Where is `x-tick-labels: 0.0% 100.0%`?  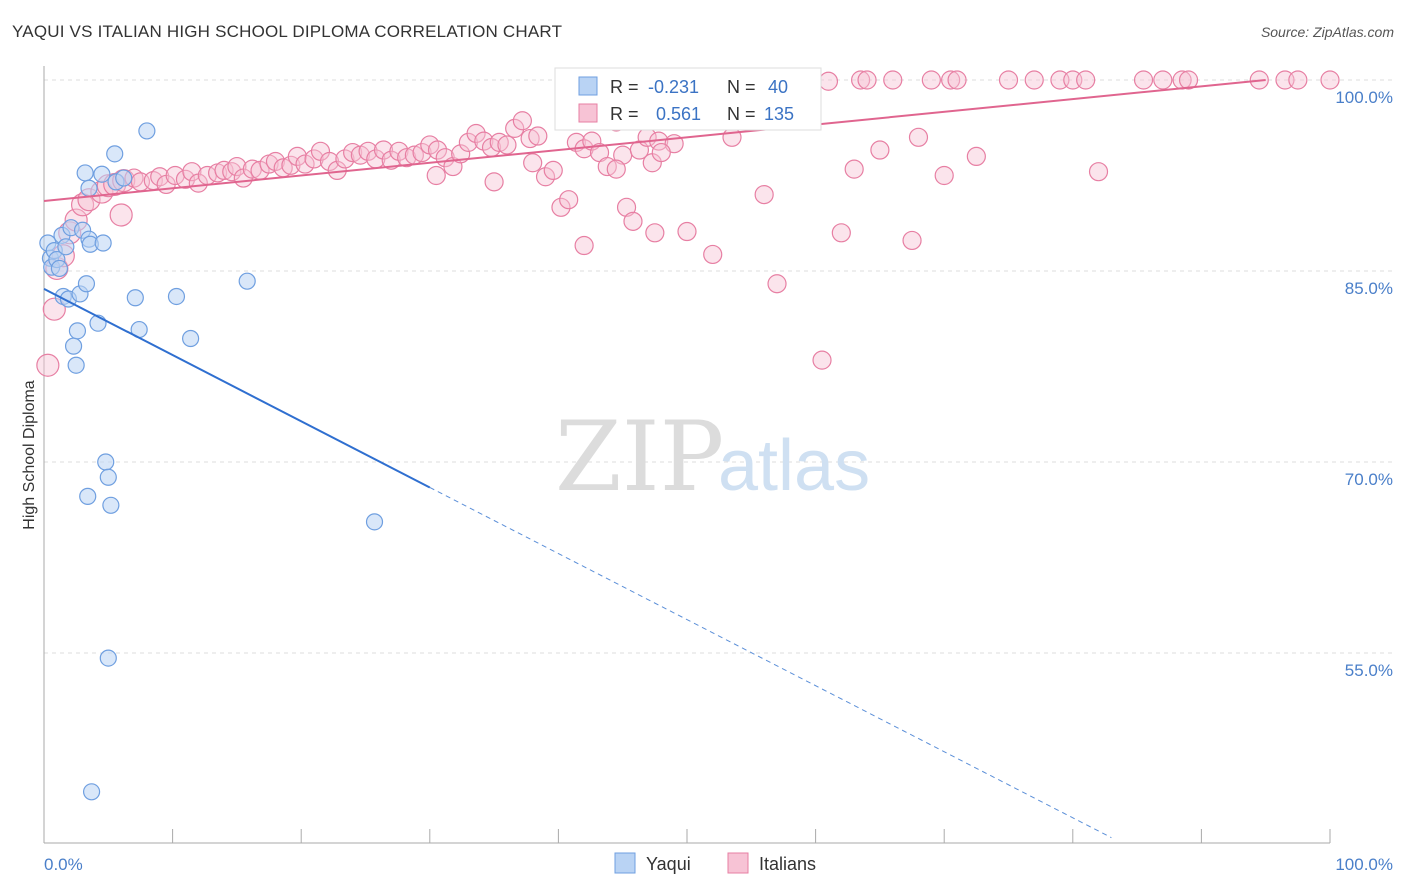
x-tick-labels: 0.0% 100.0% is located at coordinates (718, 864).